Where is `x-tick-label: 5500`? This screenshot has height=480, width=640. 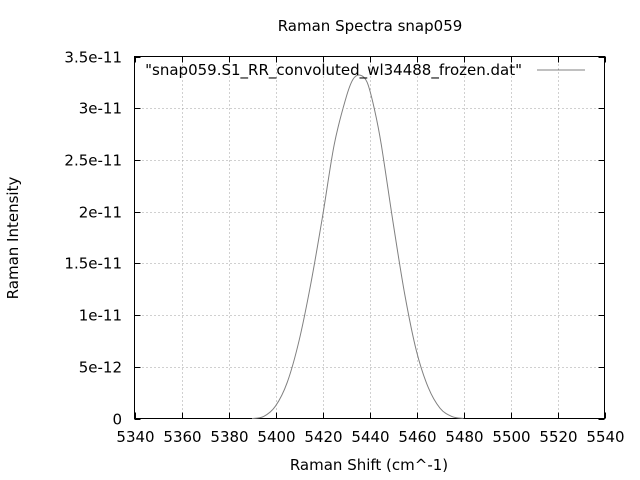 x-tick-label: 5500 is located at coordinates (511, 437).